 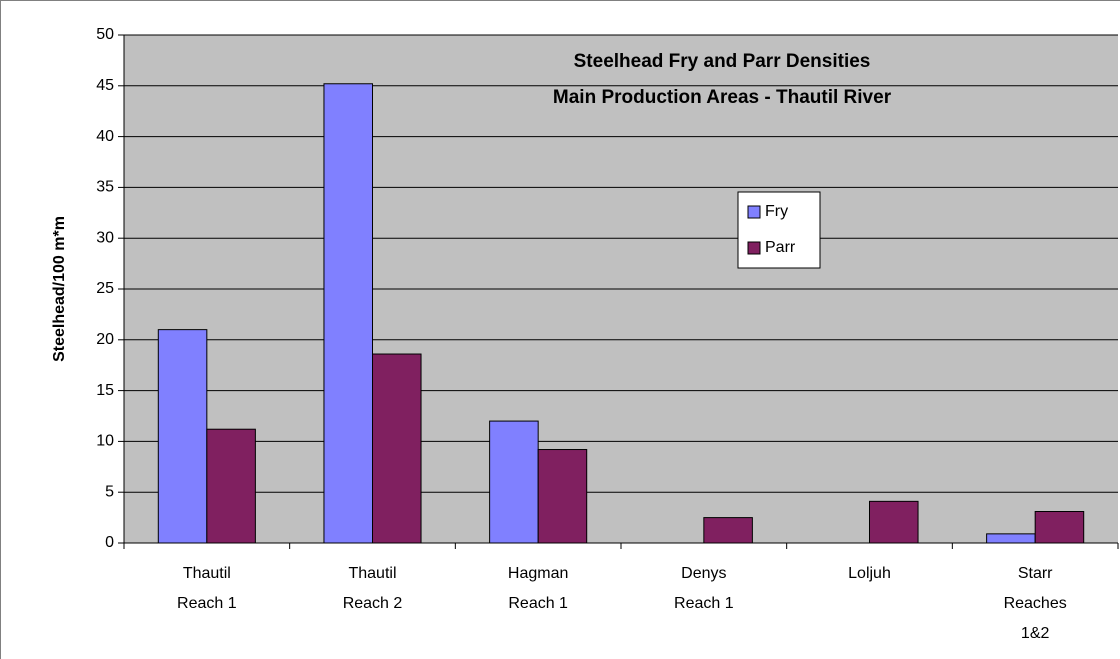 What do you see at coordinates (59, 289) in the screenshot?
I see `y-axis-label: Steelhead/100 m*m` at bounding box center [59, 289].